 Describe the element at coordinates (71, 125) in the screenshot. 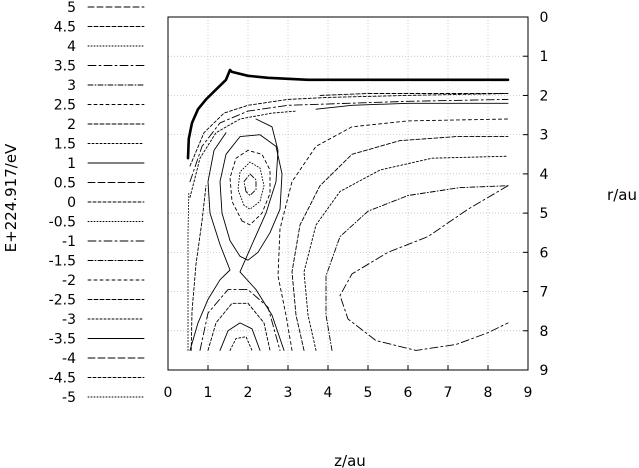

I see `legend-label: 2` at that location.